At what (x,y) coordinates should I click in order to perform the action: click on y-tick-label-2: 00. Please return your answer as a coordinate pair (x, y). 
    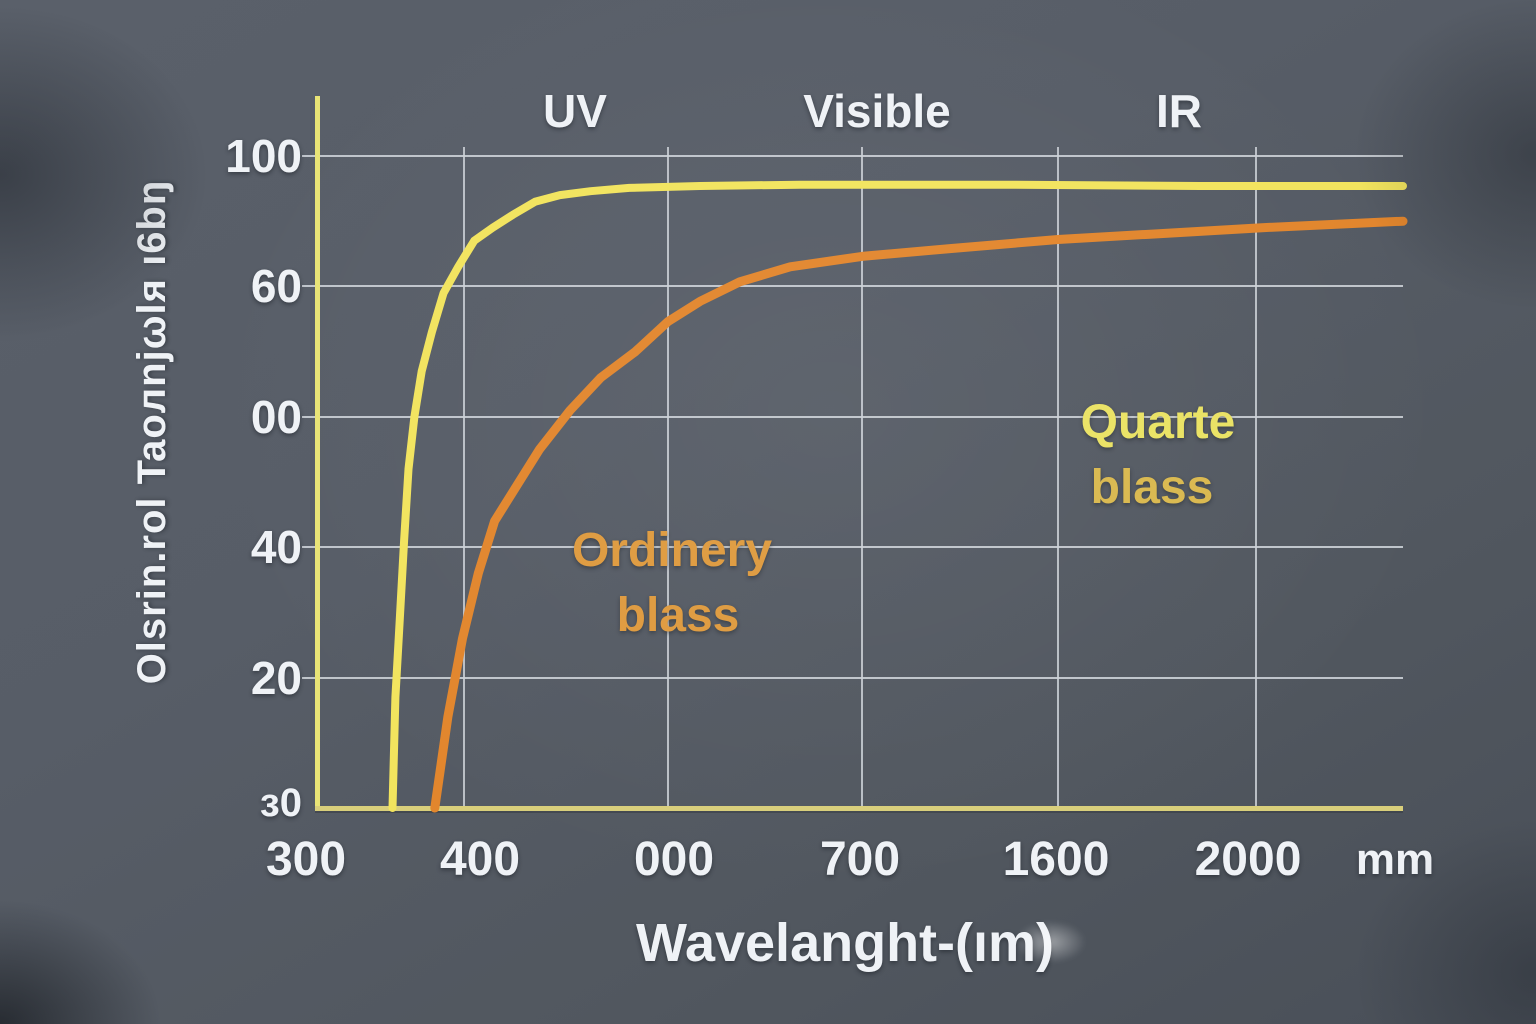
    Looking at the image, I should click on (276, 417).